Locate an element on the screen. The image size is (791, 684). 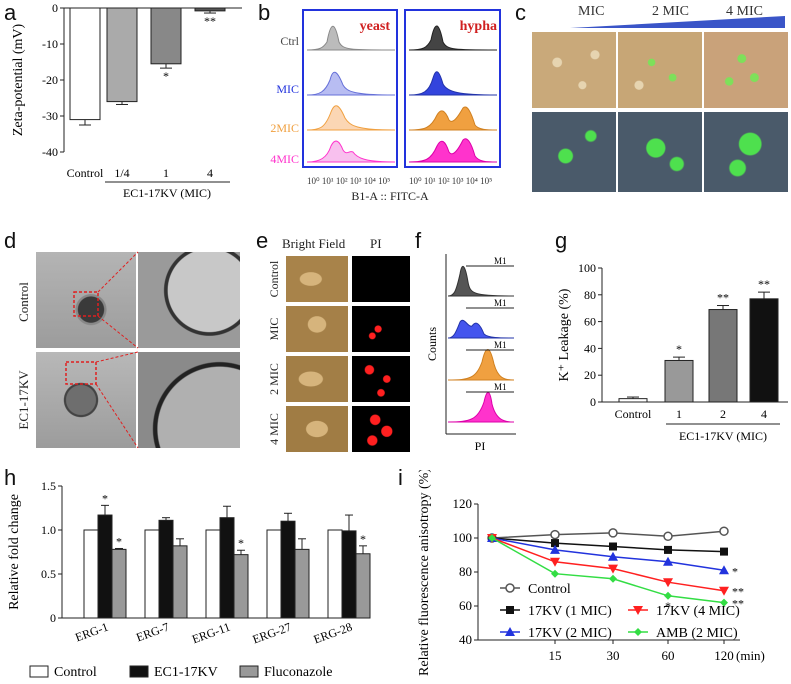
i-series-line is located at coordinates (608, 554).